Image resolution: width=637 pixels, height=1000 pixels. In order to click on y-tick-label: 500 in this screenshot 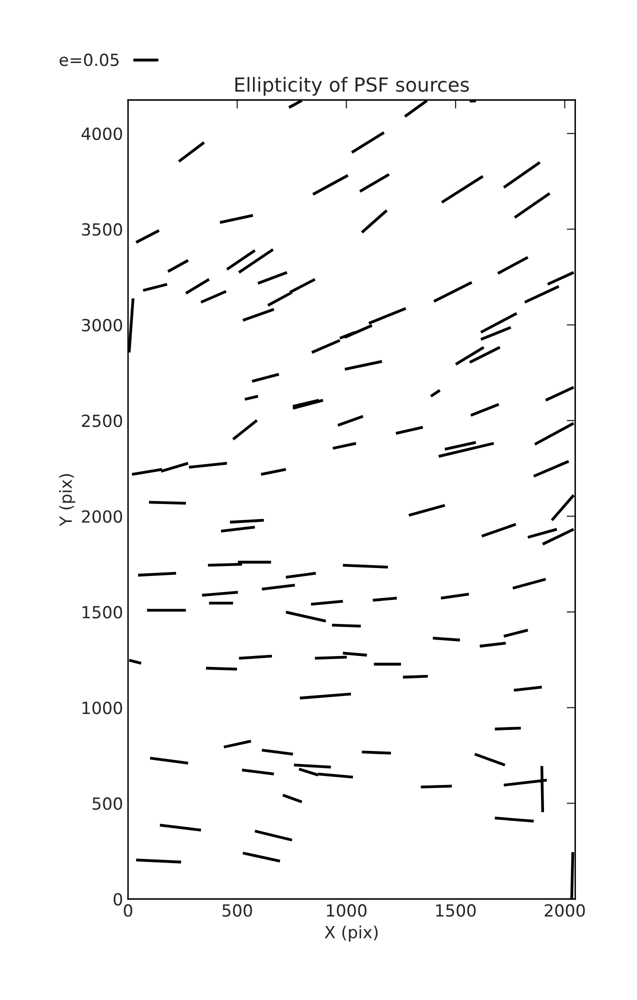, I will do `click(107, 803)`.